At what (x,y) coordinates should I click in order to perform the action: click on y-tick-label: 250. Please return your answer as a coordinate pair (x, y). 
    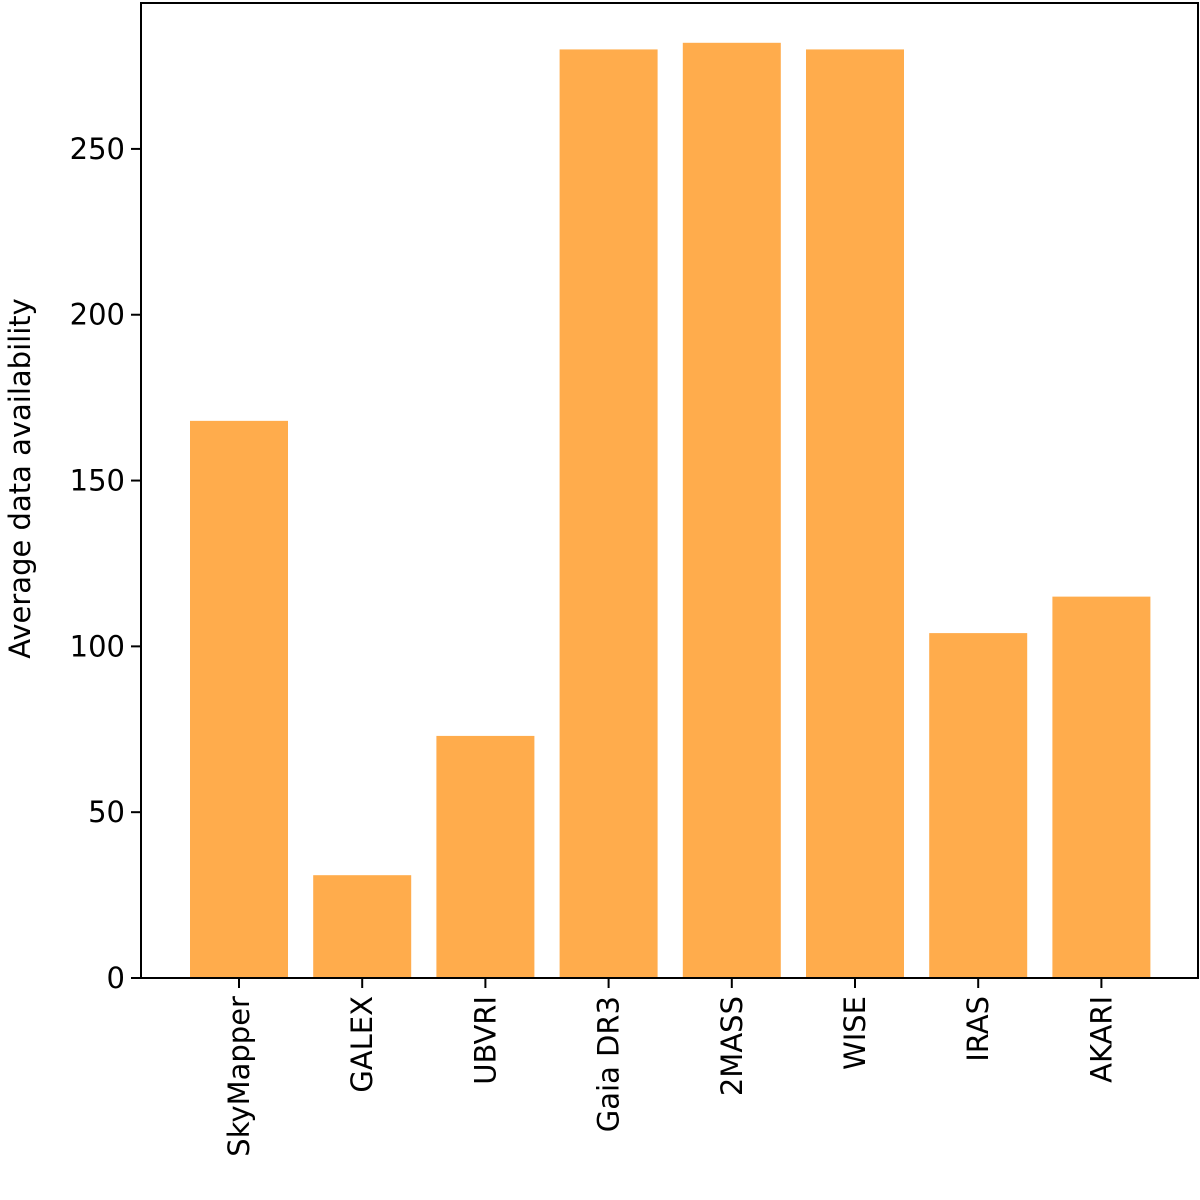
    Looking at the image, I should click on (97, 149).